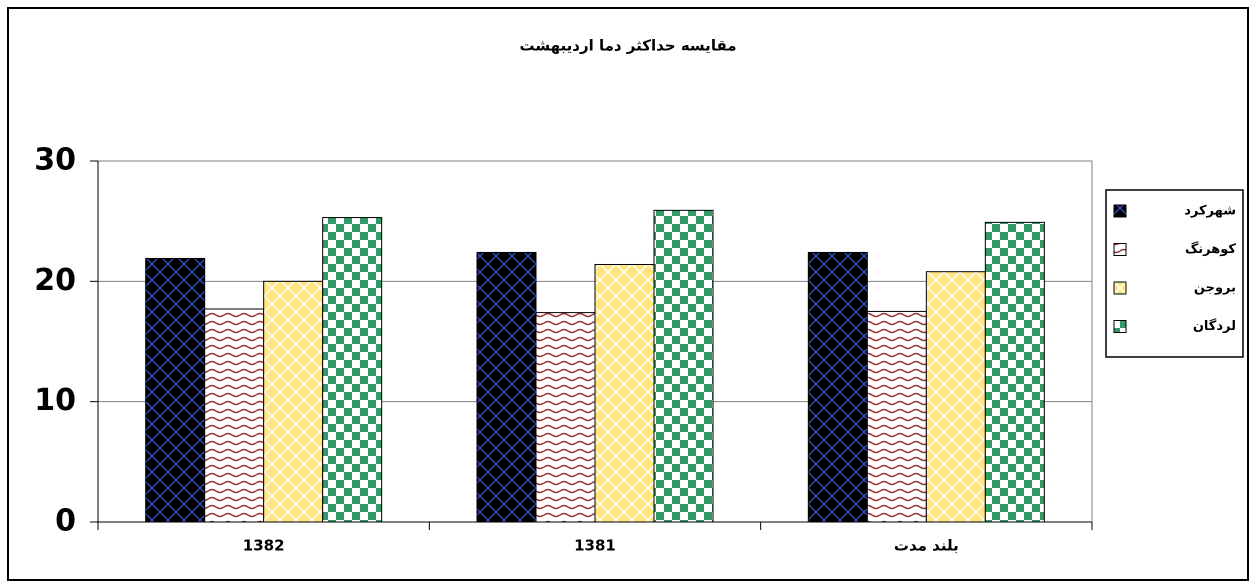 This screenshot has width=1257, height=585. What do you see at coordinates (65, 521) in the screenshot?
I see `y-tick-label: 0` at bounding box center [65, 521].